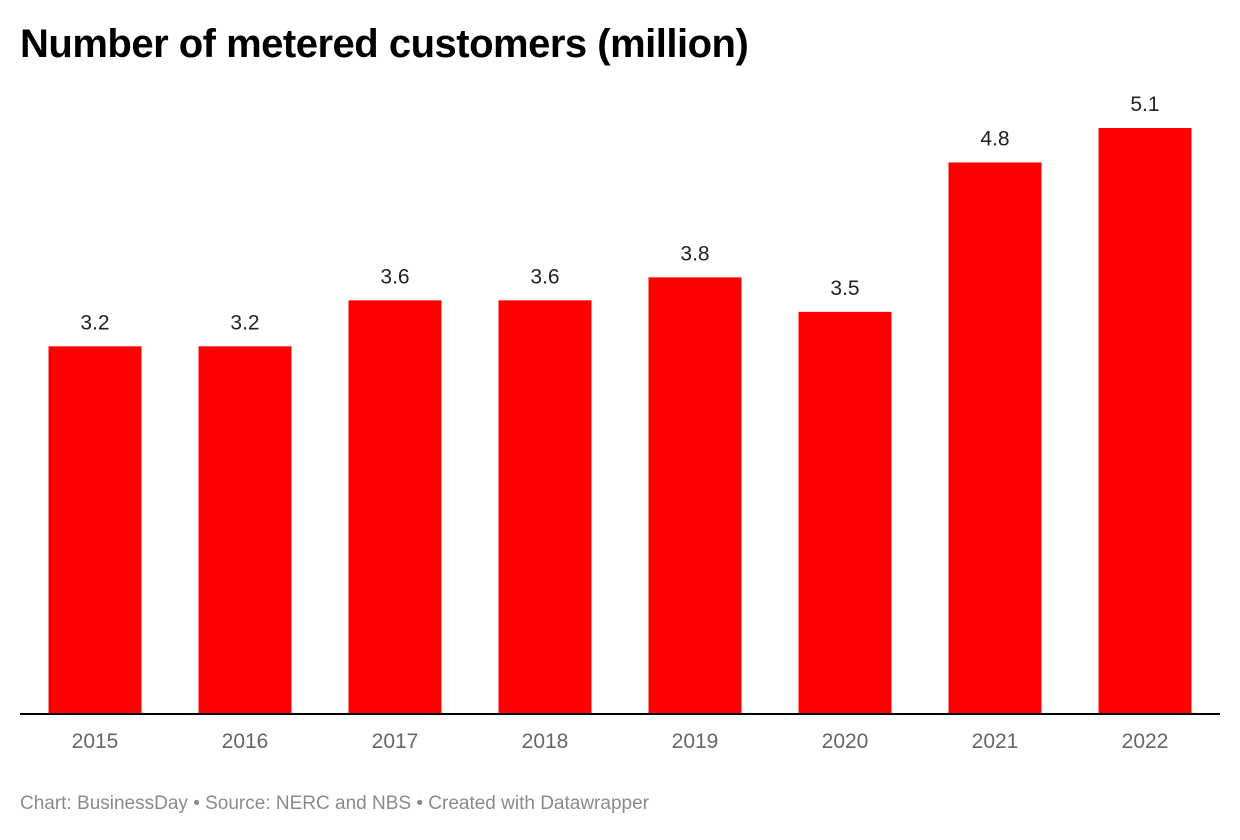 Image resolution: width=1240 pixels, height=840 pixels. What do you see at coordinates (308, 803) in the screenshot?
I see `source-note: Source: NERC and NBS` at bounding box center [308, 803].